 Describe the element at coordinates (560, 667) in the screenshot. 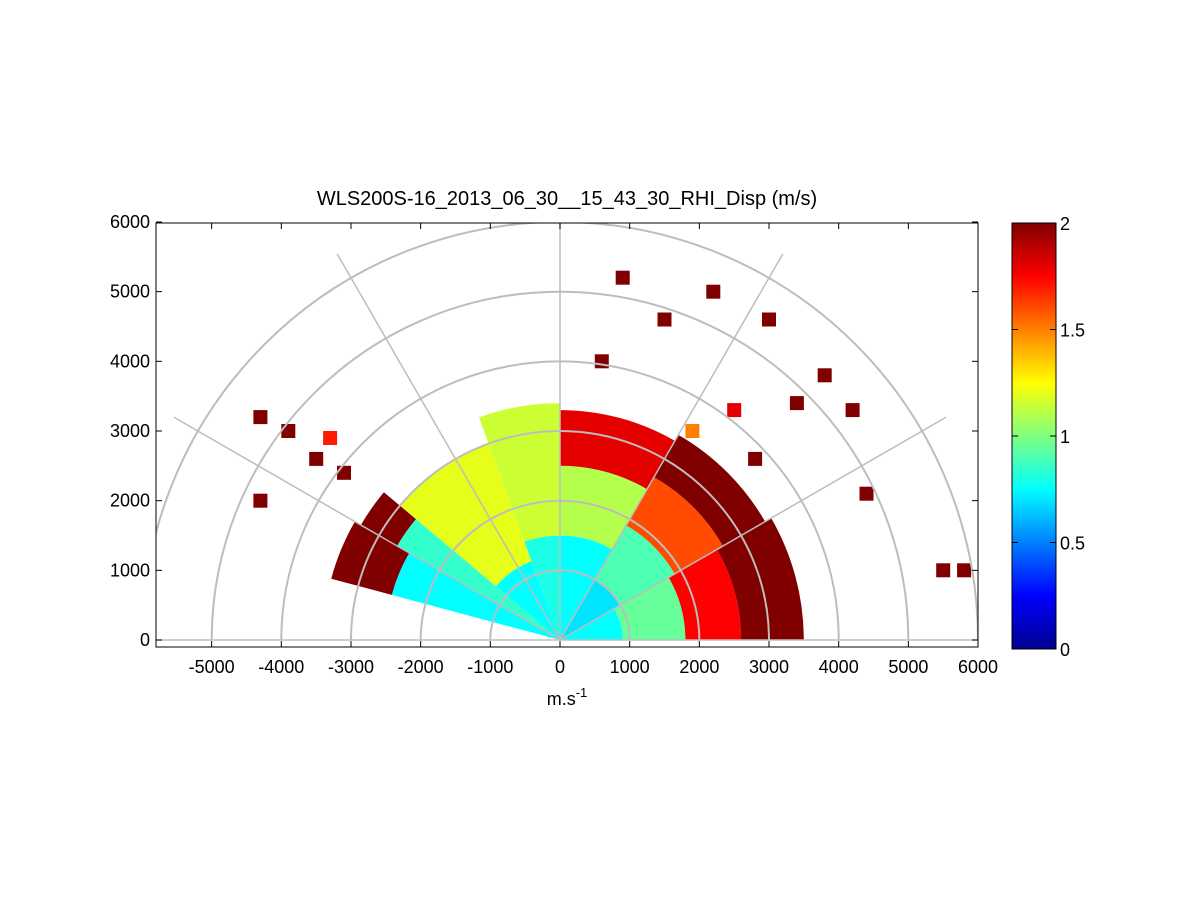

I see `x-tick-label: 0` at that location.